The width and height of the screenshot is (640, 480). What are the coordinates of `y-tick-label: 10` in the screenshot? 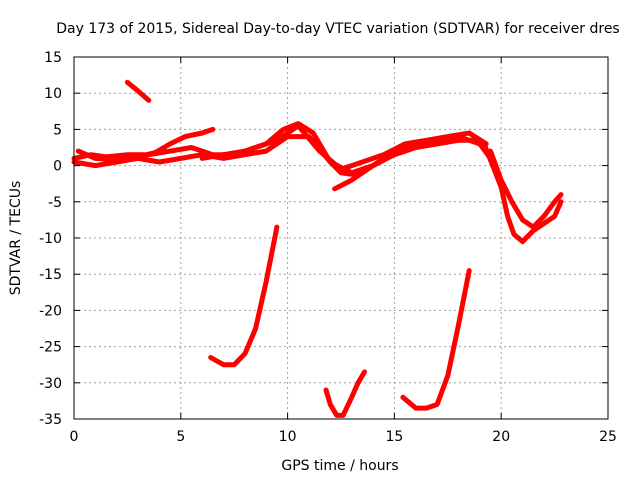 It's located at (53, 94).